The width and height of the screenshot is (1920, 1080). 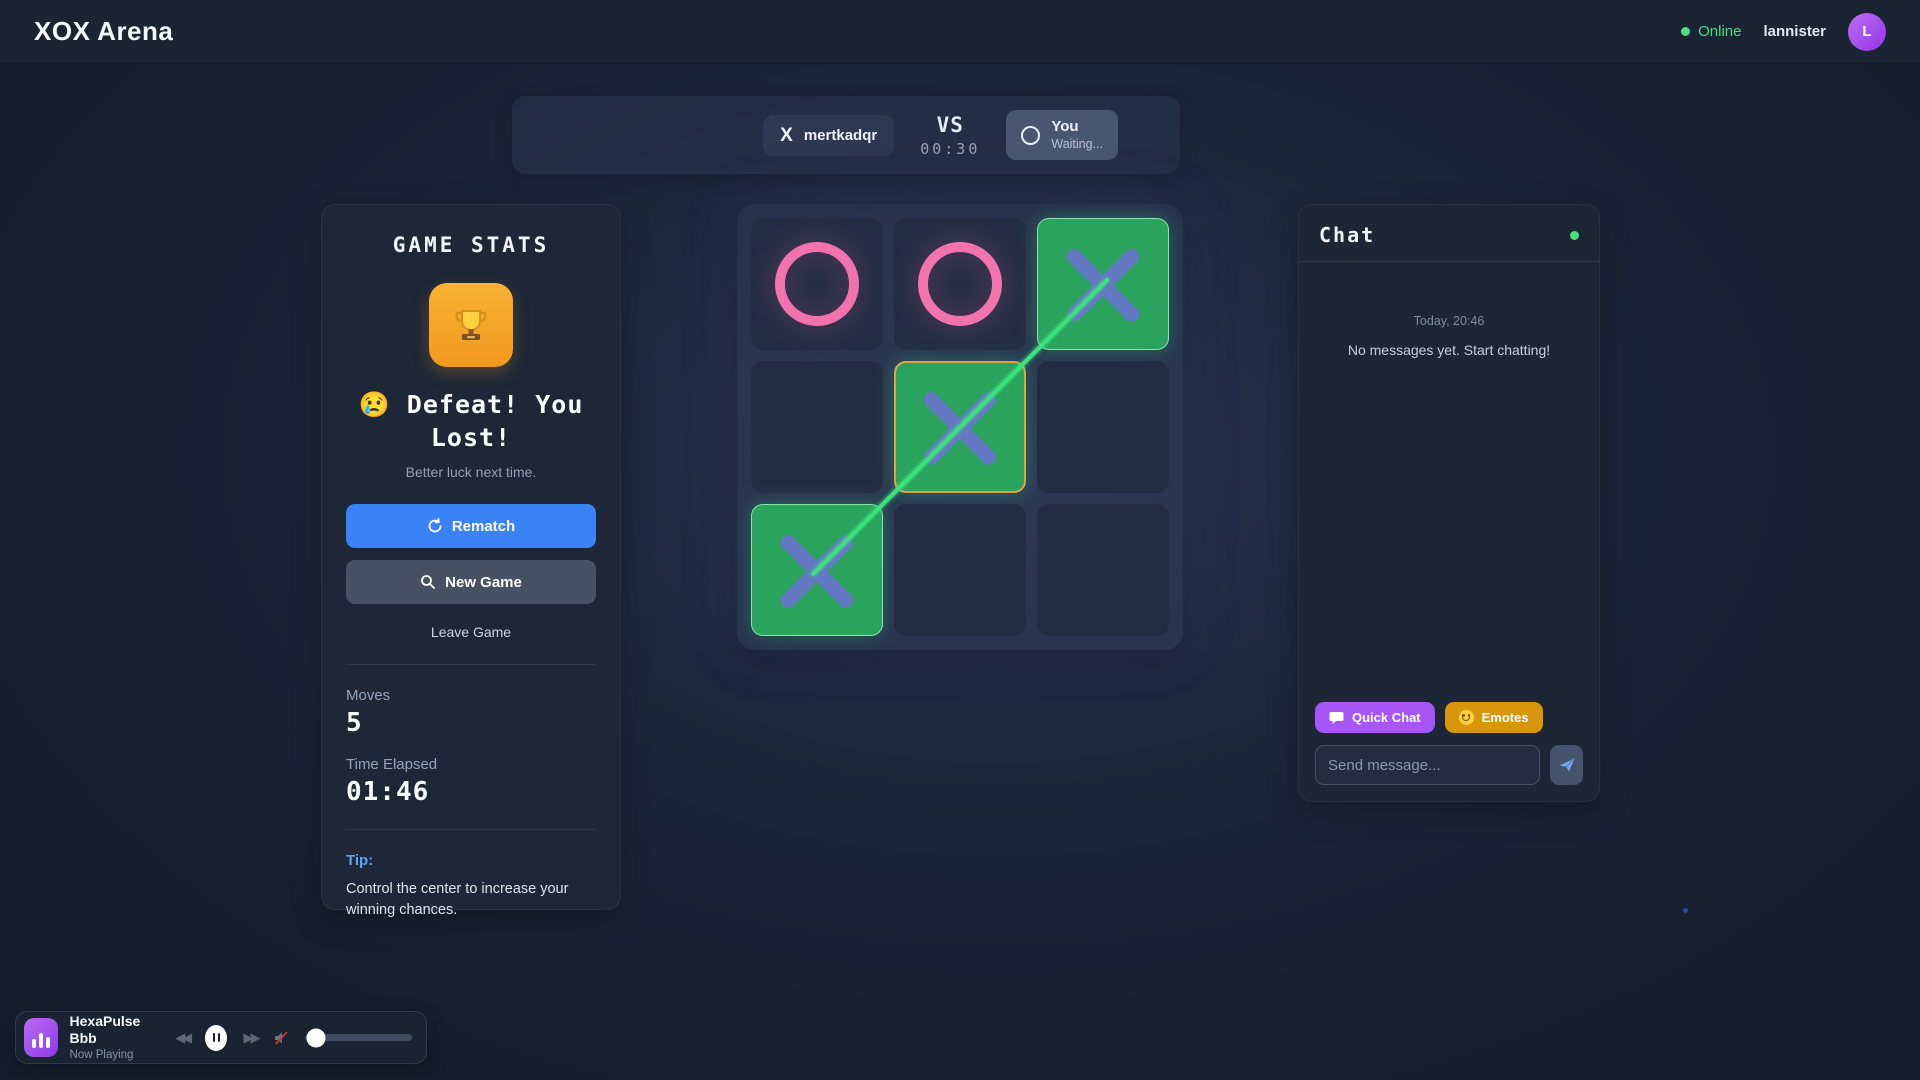 I want to click on volume-knob, so click(x=316, y=1037).